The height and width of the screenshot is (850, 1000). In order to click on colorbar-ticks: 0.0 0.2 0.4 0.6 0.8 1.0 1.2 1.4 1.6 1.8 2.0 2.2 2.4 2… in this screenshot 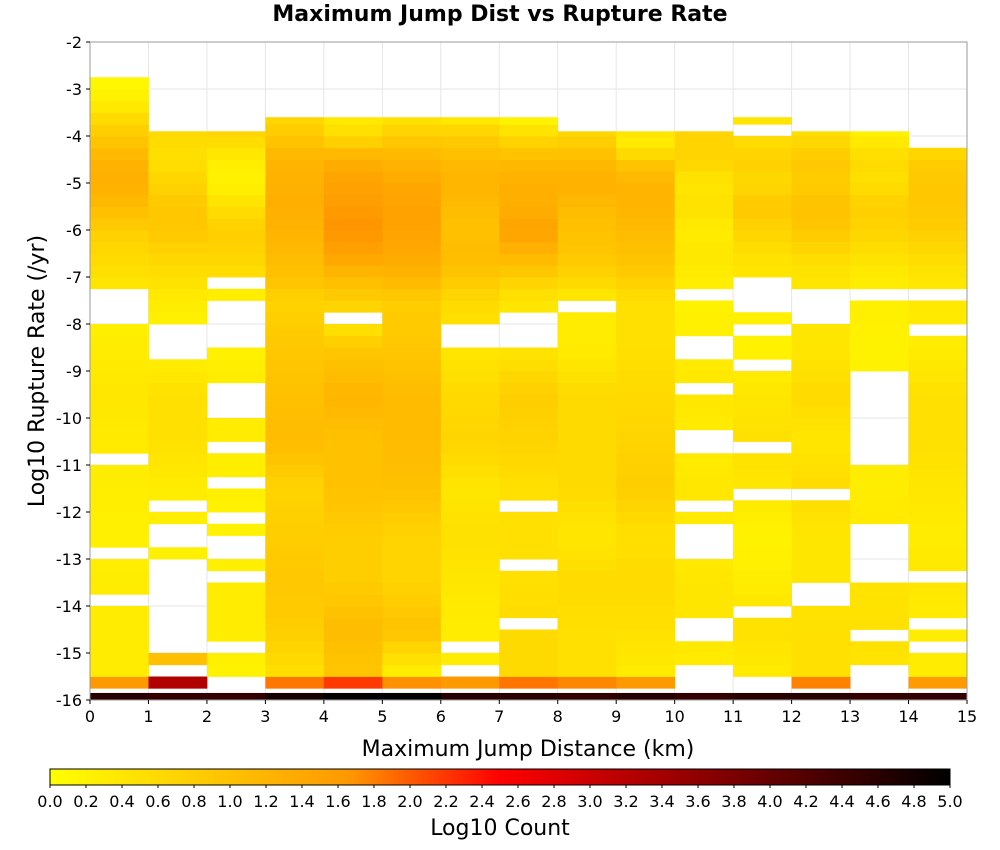, I will do `click(500, 798)`.